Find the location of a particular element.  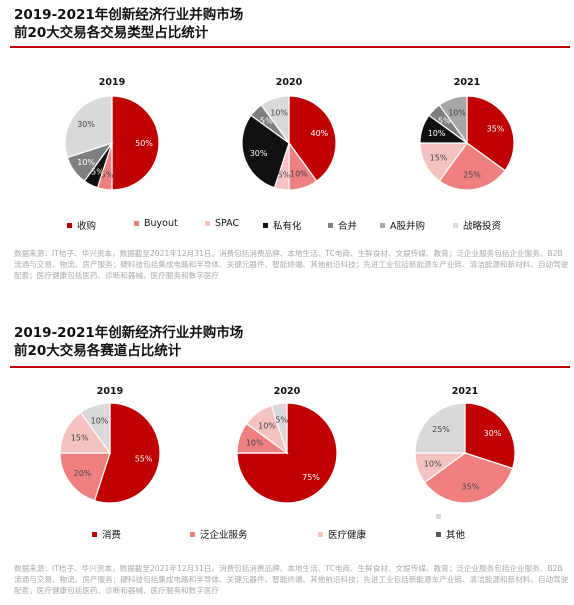

slice-label: 75% is located at coordinates (311, 477).